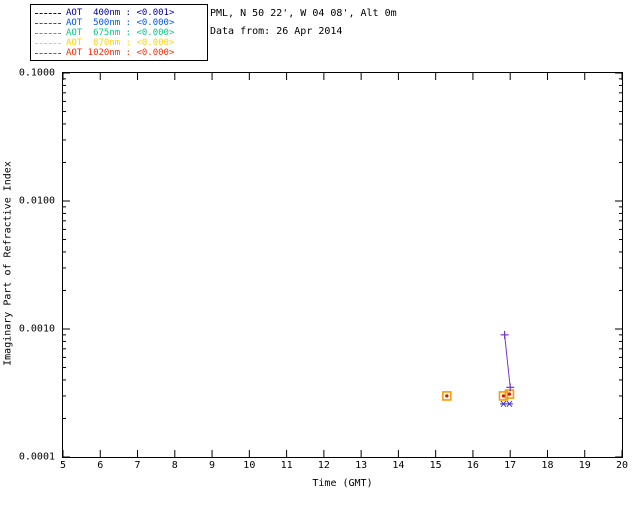 Image resolution: width=640 pixels, height=512 pixels. Describe the element at coordinates (398, 465) in the screenshot. I see `x-tick-label: 14` at that location.